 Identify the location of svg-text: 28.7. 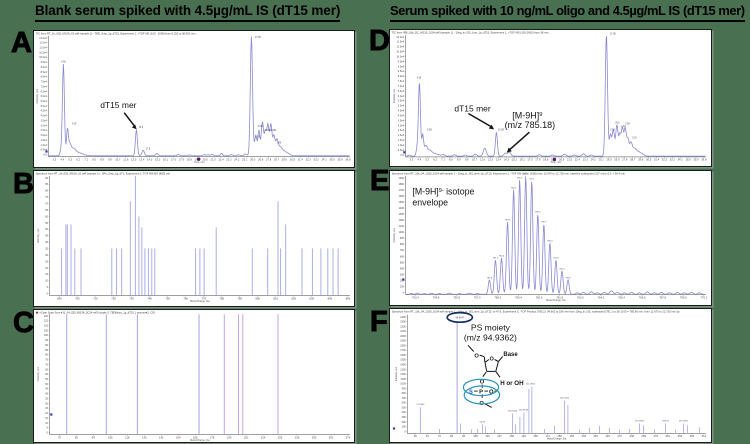
(633, 159).